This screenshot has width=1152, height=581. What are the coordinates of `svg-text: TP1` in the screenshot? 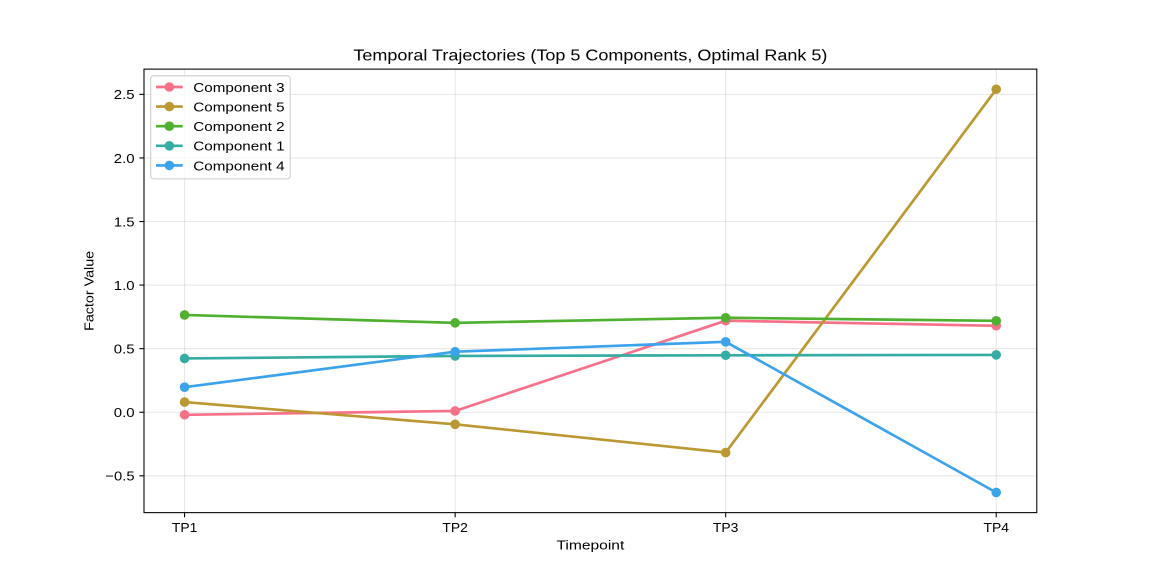 It's located at (185, 527).